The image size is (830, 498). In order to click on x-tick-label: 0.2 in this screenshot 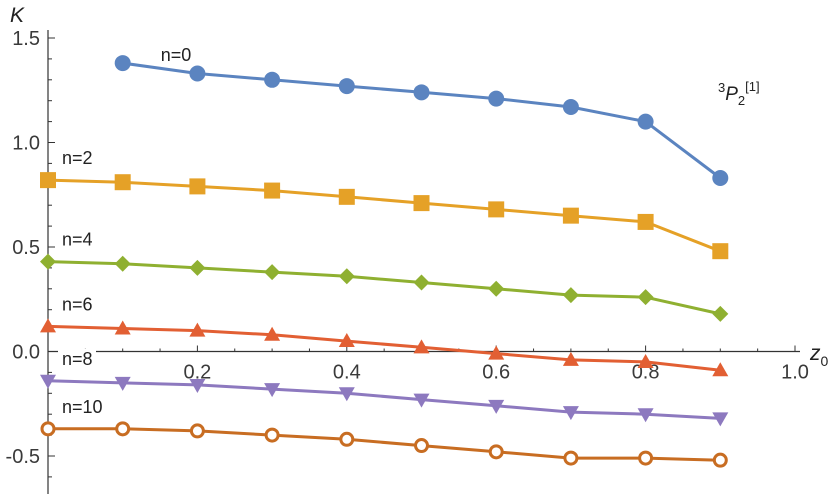, I will do `click(197, 373)`.